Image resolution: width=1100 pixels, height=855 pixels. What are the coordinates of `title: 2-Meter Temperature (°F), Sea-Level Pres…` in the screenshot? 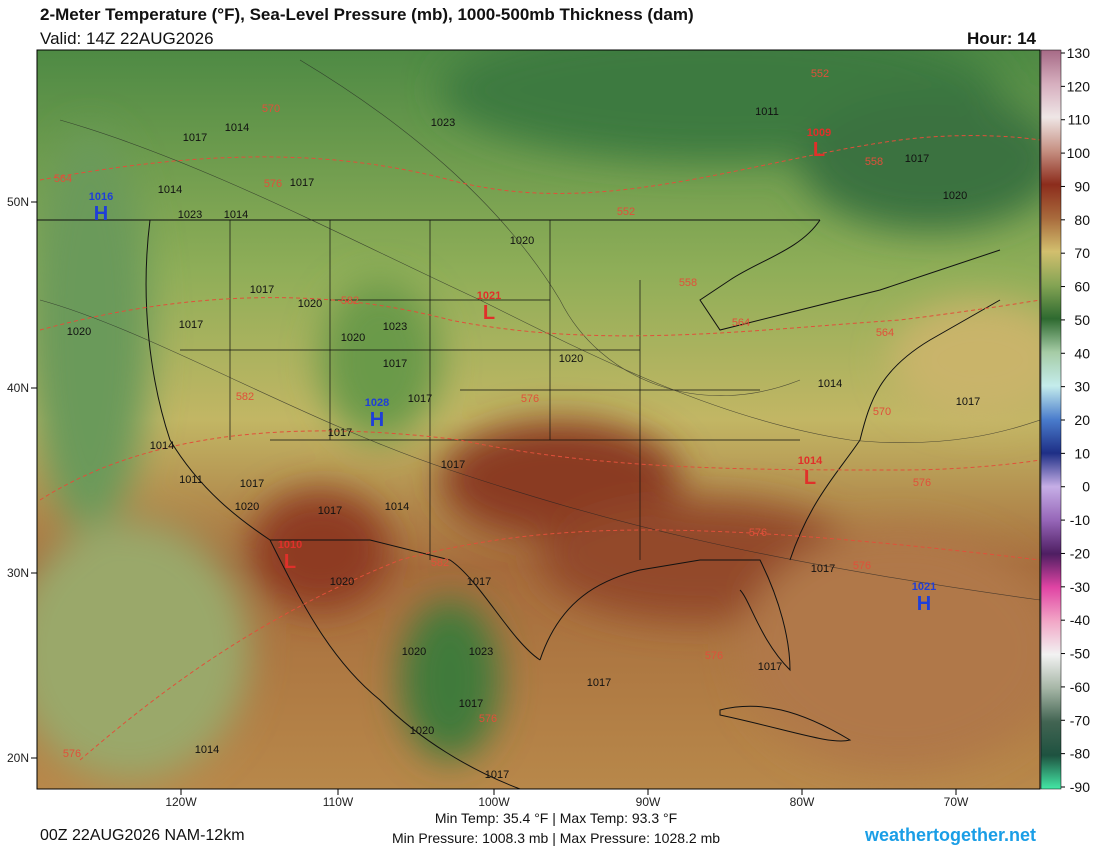 It's located at (367, 14).